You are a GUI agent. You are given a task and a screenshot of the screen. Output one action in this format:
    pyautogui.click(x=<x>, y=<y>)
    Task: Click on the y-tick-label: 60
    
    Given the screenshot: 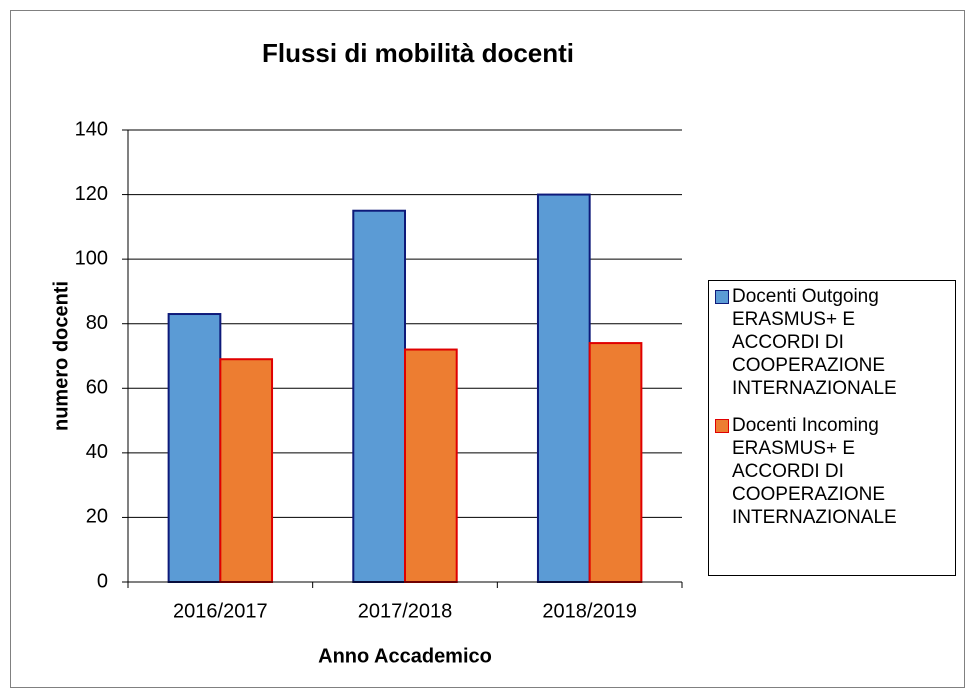 What is the action you would take?
    pyautogui.click(x=97, y=388)
    